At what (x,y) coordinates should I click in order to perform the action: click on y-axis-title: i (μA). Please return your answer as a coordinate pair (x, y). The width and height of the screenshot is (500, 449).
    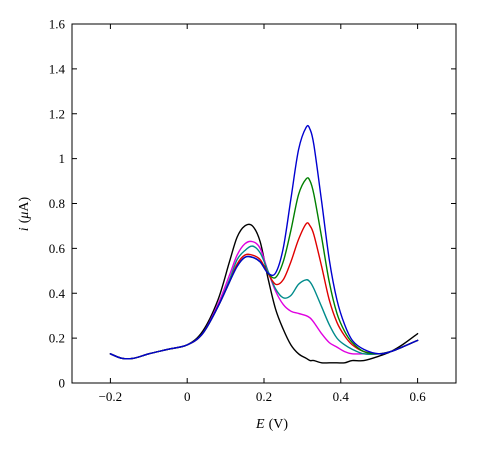
    Looking at the image, I should click on (24, 213).